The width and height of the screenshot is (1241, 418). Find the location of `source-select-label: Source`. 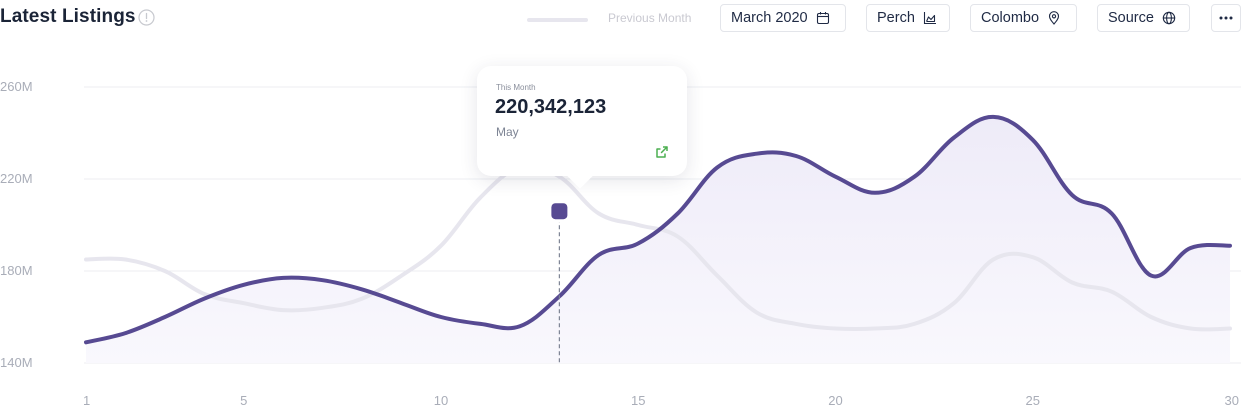

source-select-label: Source is located at coordinates (1131, 18).